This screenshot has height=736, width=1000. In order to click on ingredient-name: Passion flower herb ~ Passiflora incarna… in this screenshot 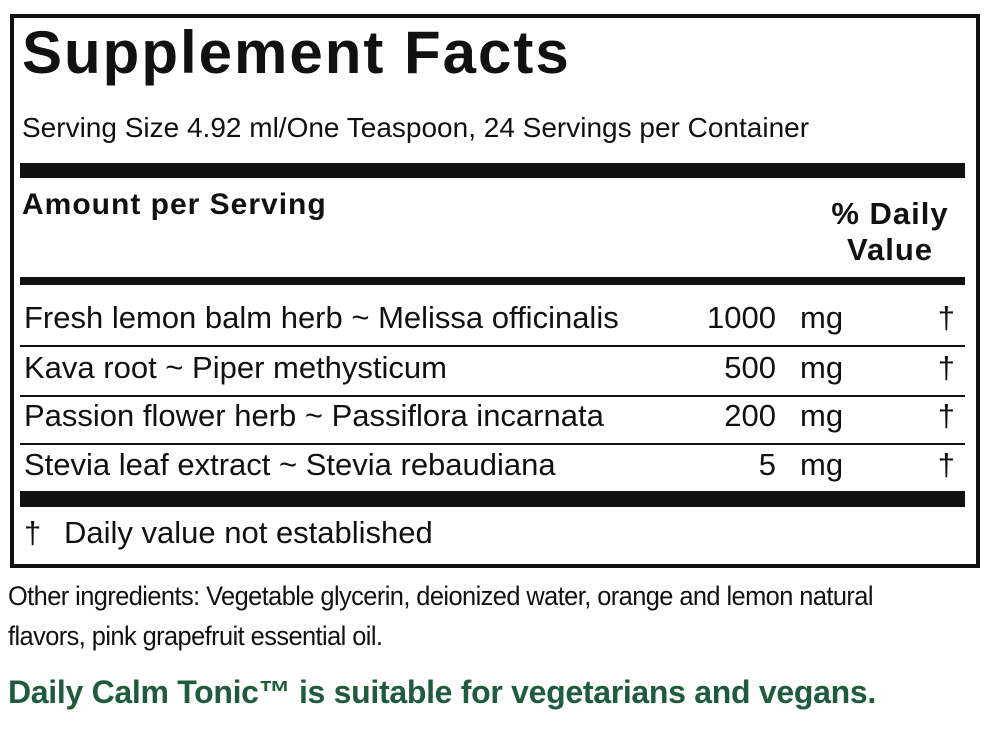, I will do `click(314, 415)`.